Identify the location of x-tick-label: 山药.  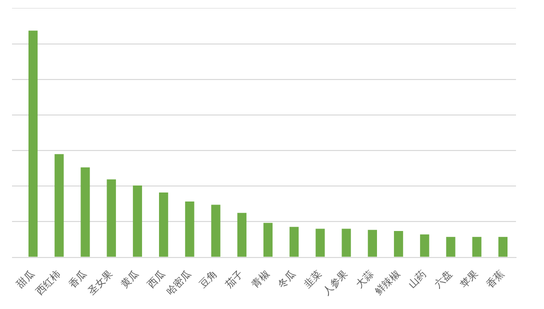
(417, 279).